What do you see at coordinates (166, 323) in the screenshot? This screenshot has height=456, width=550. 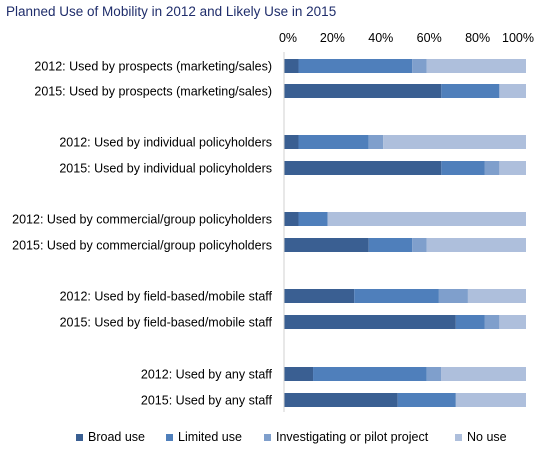 I see `category-label: 2015: Used by field-based/mobile staff` at bounding box center [166, 323].